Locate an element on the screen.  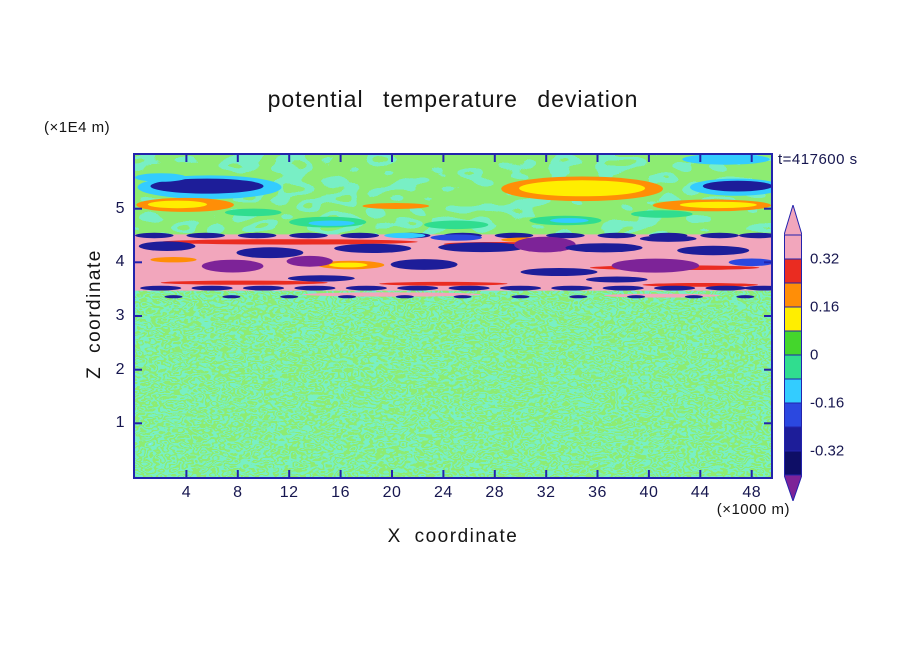
x-tick-label: 16 is located at coordinates (340, 492).